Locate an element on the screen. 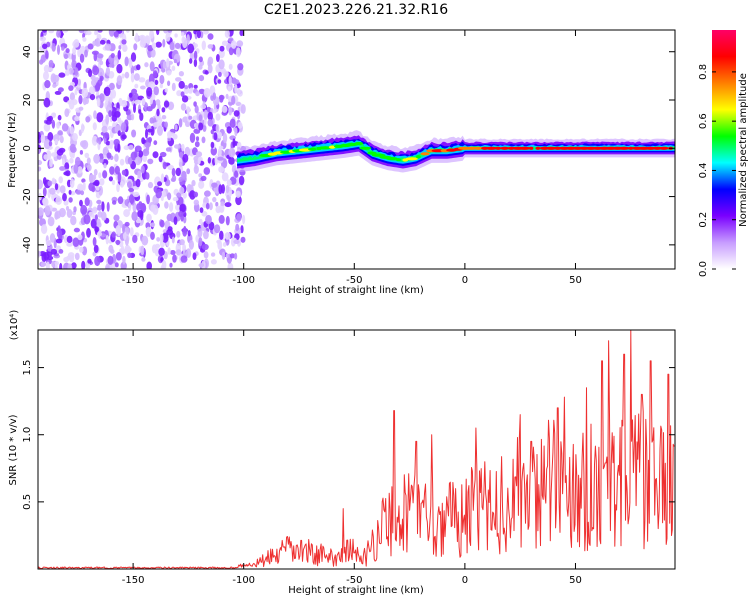 The width and height of the screenshot is (750, 600). y-tick-label: -20 is located at coordinates (27, 196).